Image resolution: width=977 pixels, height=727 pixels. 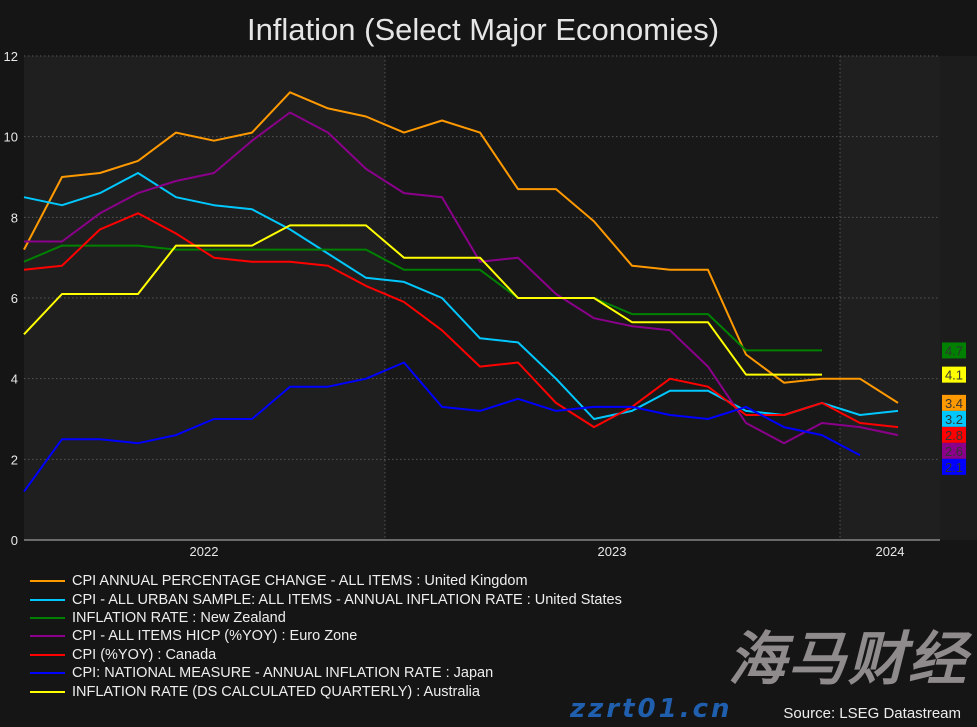 I want to click on y-tick-label: 0, so click(x=14, y=540).